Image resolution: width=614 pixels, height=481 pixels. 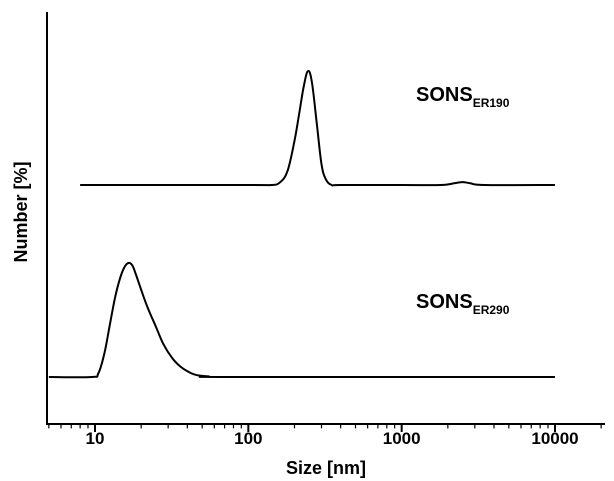 I want to click on y-axis-label: Number [%], so click(x=21, y=211).